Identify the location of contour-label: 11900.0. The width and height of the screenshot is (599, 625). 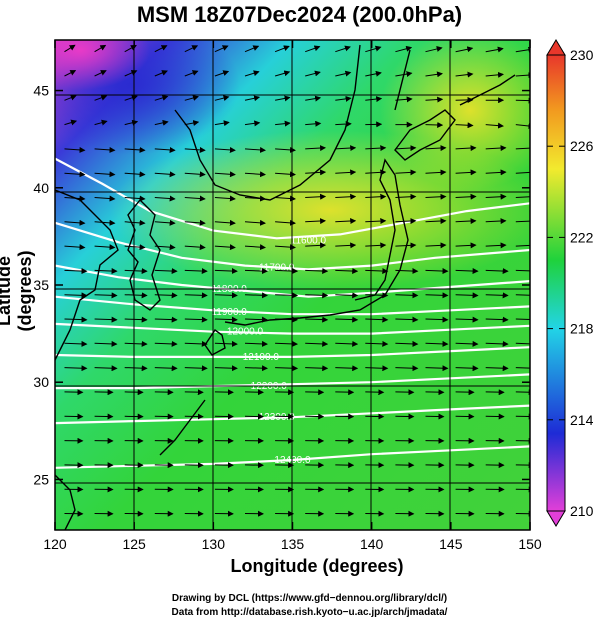
(229, 312).